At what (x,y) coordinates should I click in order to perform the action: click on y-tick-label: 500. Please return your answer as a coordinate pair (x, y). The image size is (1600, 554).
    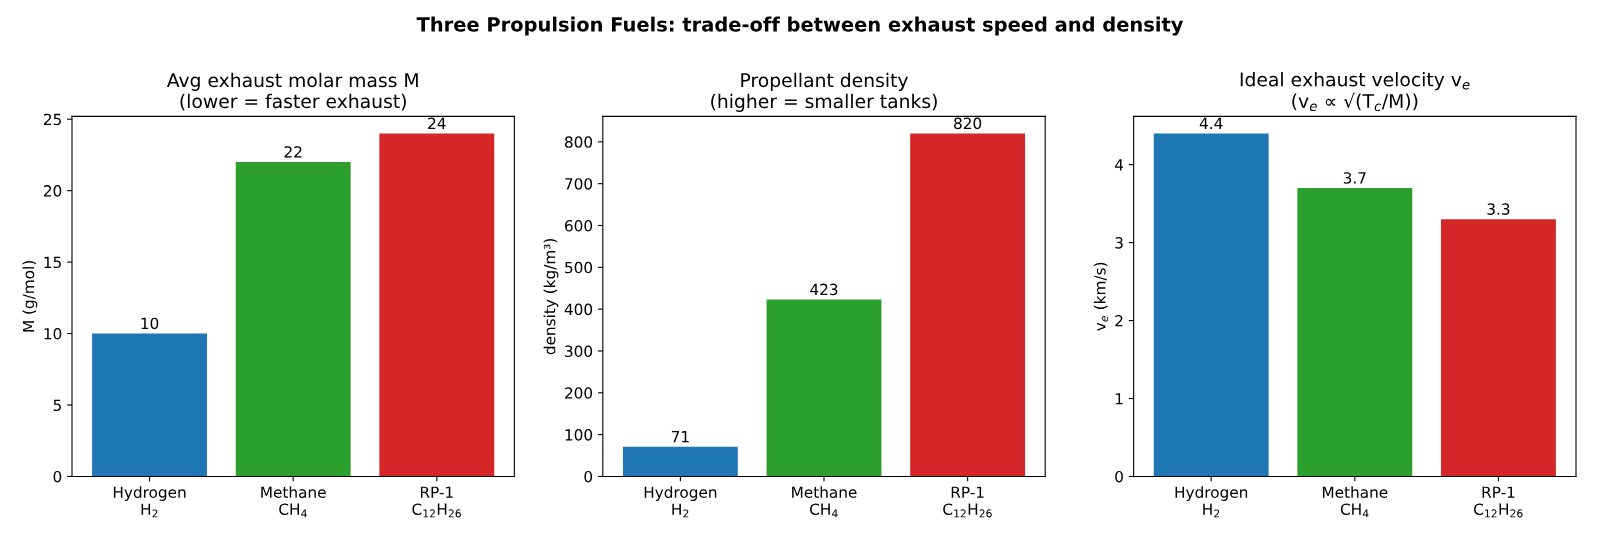
    Looking at the image, I should click on (579, 267).